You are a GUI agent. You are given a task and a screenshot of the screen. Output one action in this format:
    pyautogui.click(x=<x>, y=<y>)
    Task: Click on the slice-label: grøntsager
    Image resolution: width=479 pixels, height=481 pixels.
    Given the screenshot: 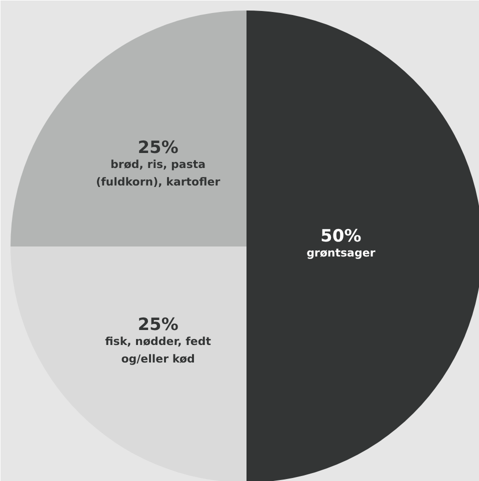 What is the action you would take?
    pyautogui.click(x=341, y=253)
    